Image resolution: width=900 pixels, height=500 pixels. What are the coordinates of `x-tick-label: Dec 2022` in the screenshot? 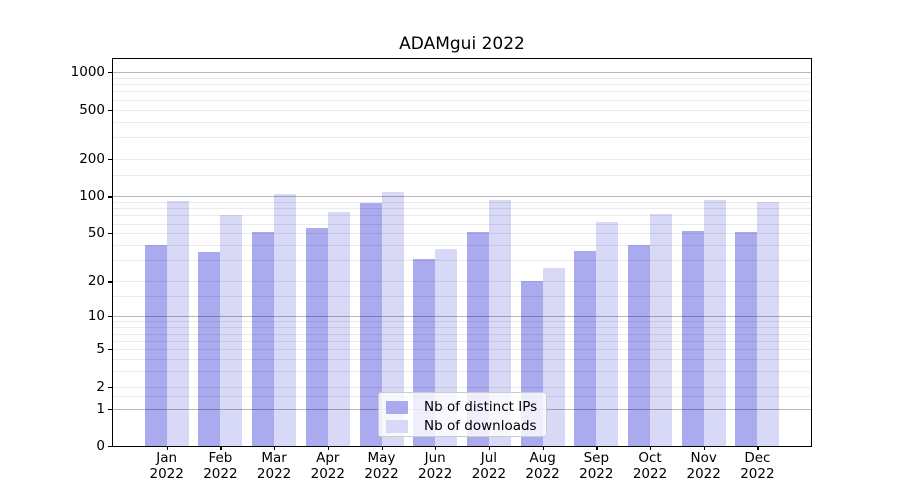 It's located at (757, 466).